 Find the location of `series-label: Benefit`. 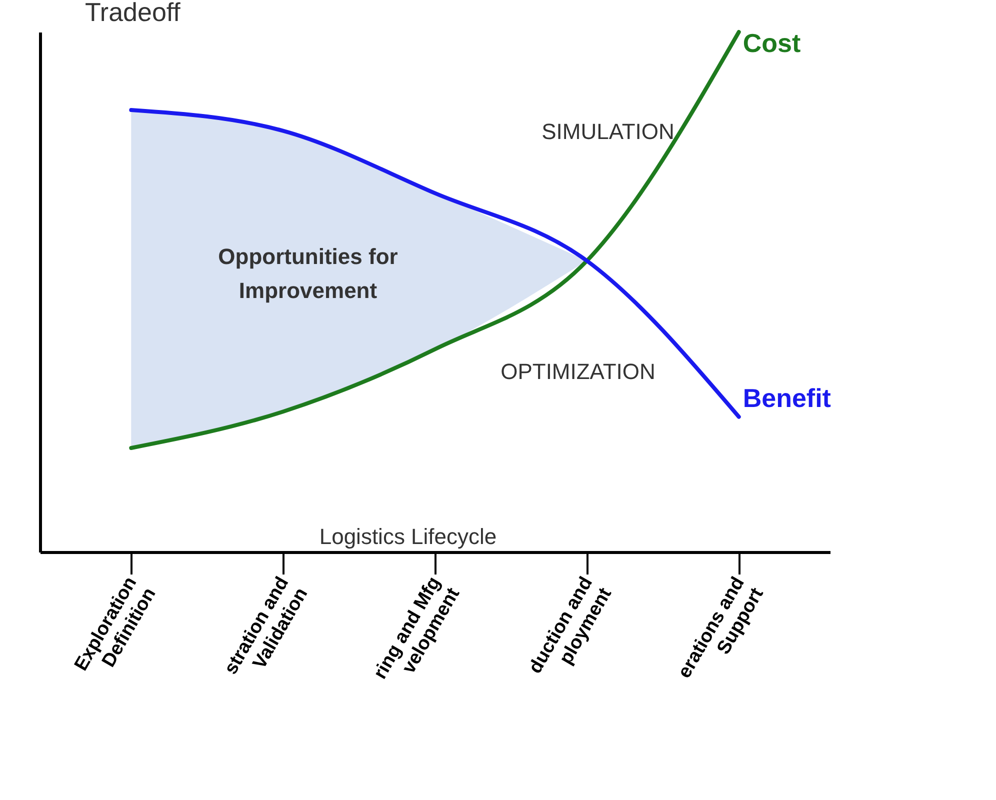

series-label: Benefit is located at coordinates (787, 397).